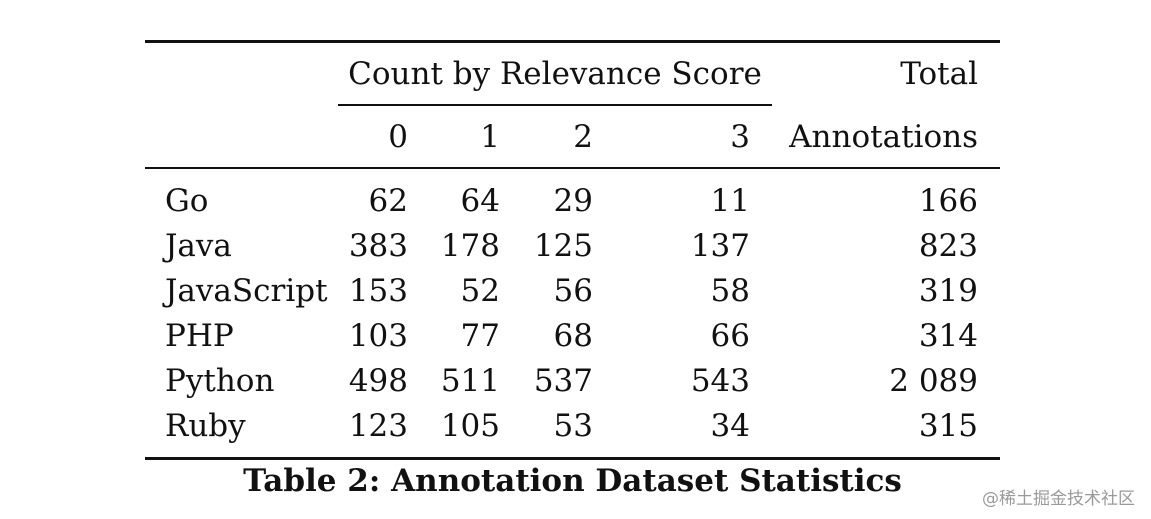 The image size is (1151, 519). I want to click on row-total: 319, so click(948, 291).